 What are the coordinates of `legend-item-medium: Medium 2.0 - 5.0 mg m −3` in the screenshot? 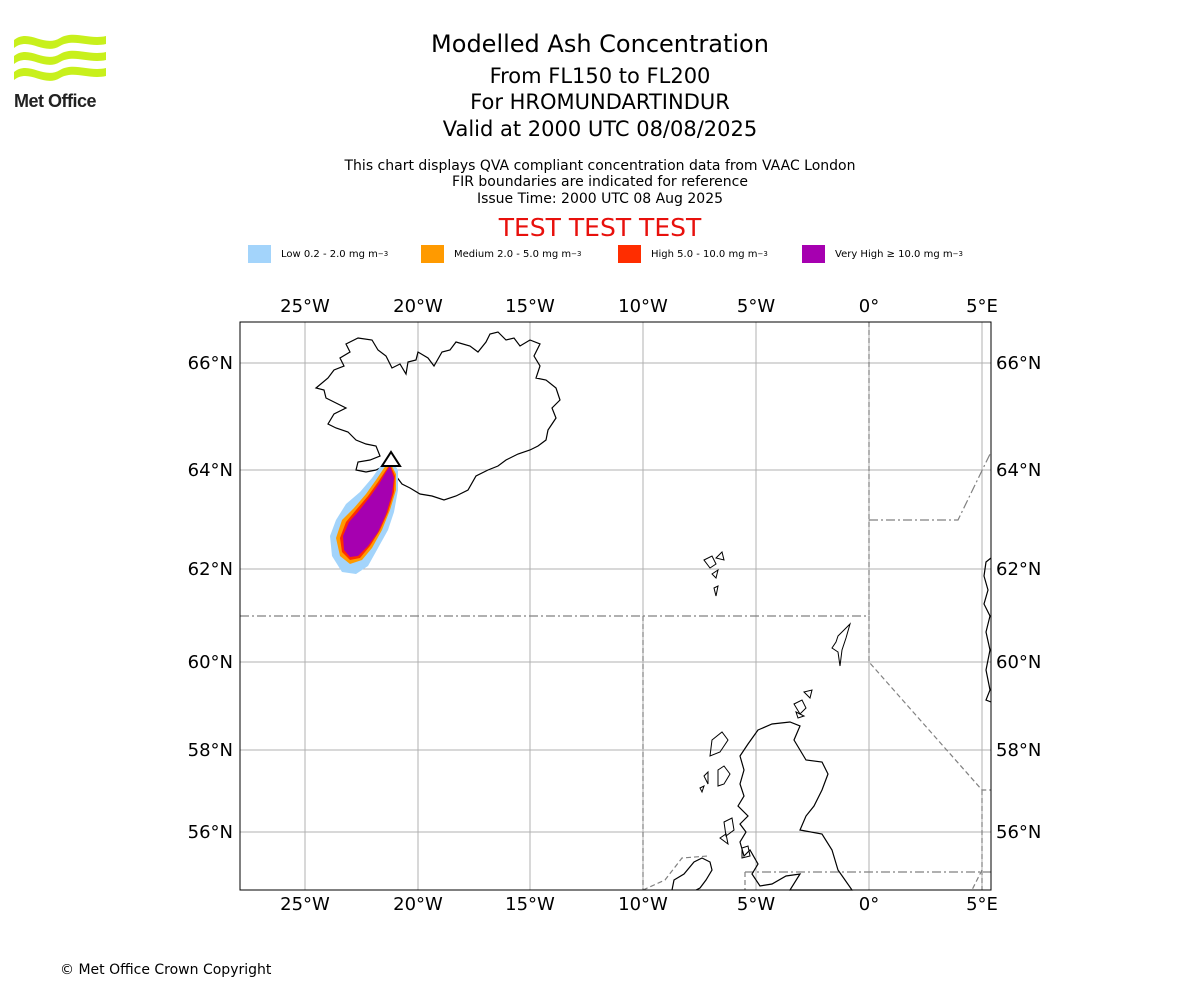 It's located at (501, 254).